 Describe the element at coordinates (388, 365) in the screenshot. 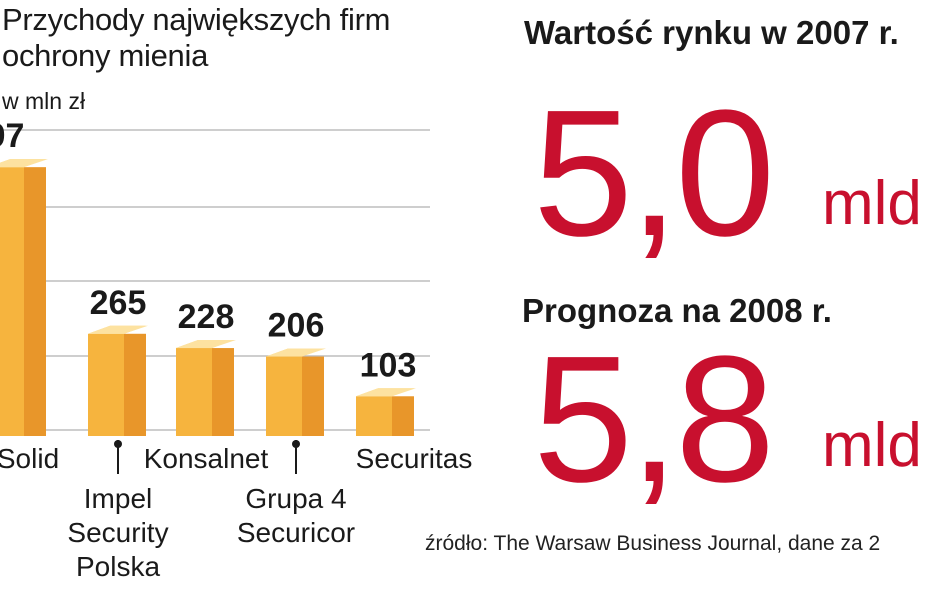

I see `bar-value-label: 103` at that location.